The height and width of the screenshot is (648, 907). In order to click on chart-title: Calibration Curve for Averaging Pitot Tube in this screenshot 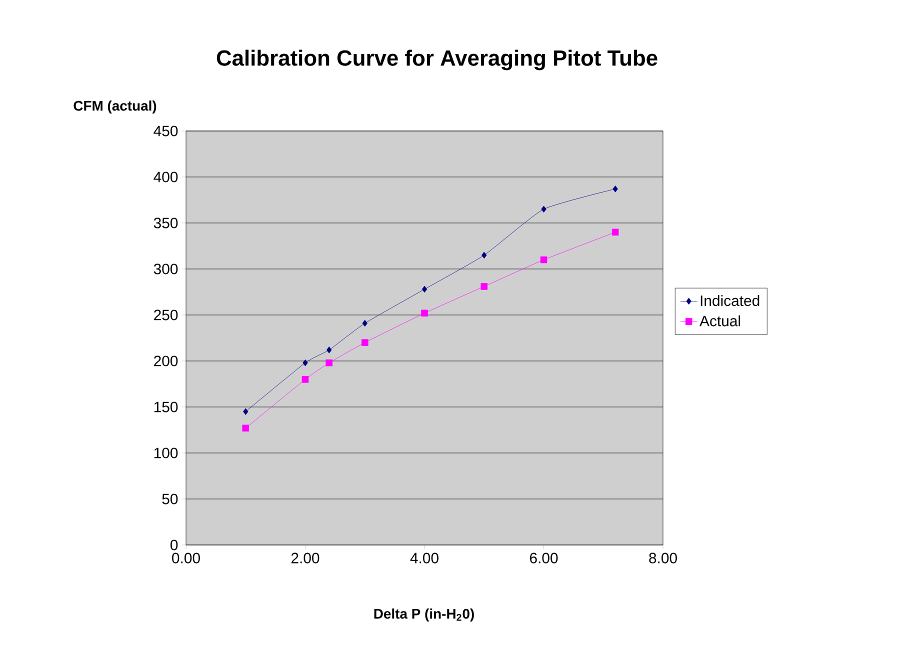, I will do `click(437, 60)`.